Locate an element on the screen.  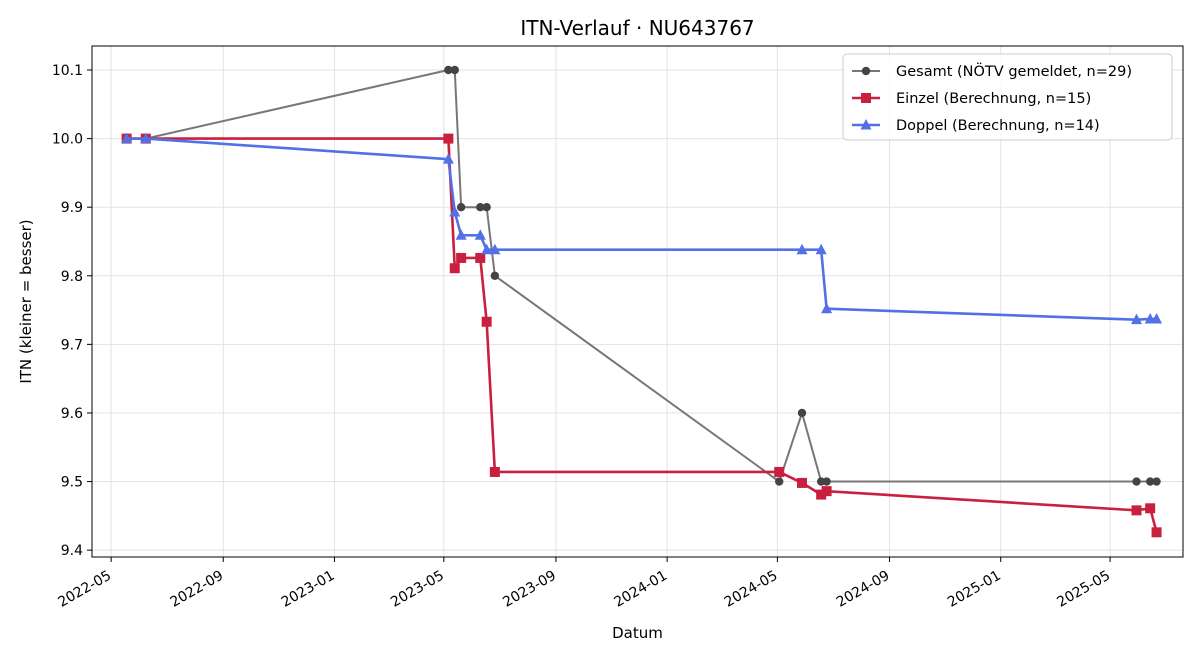
legend-box is located at coordinates (1007, 97).